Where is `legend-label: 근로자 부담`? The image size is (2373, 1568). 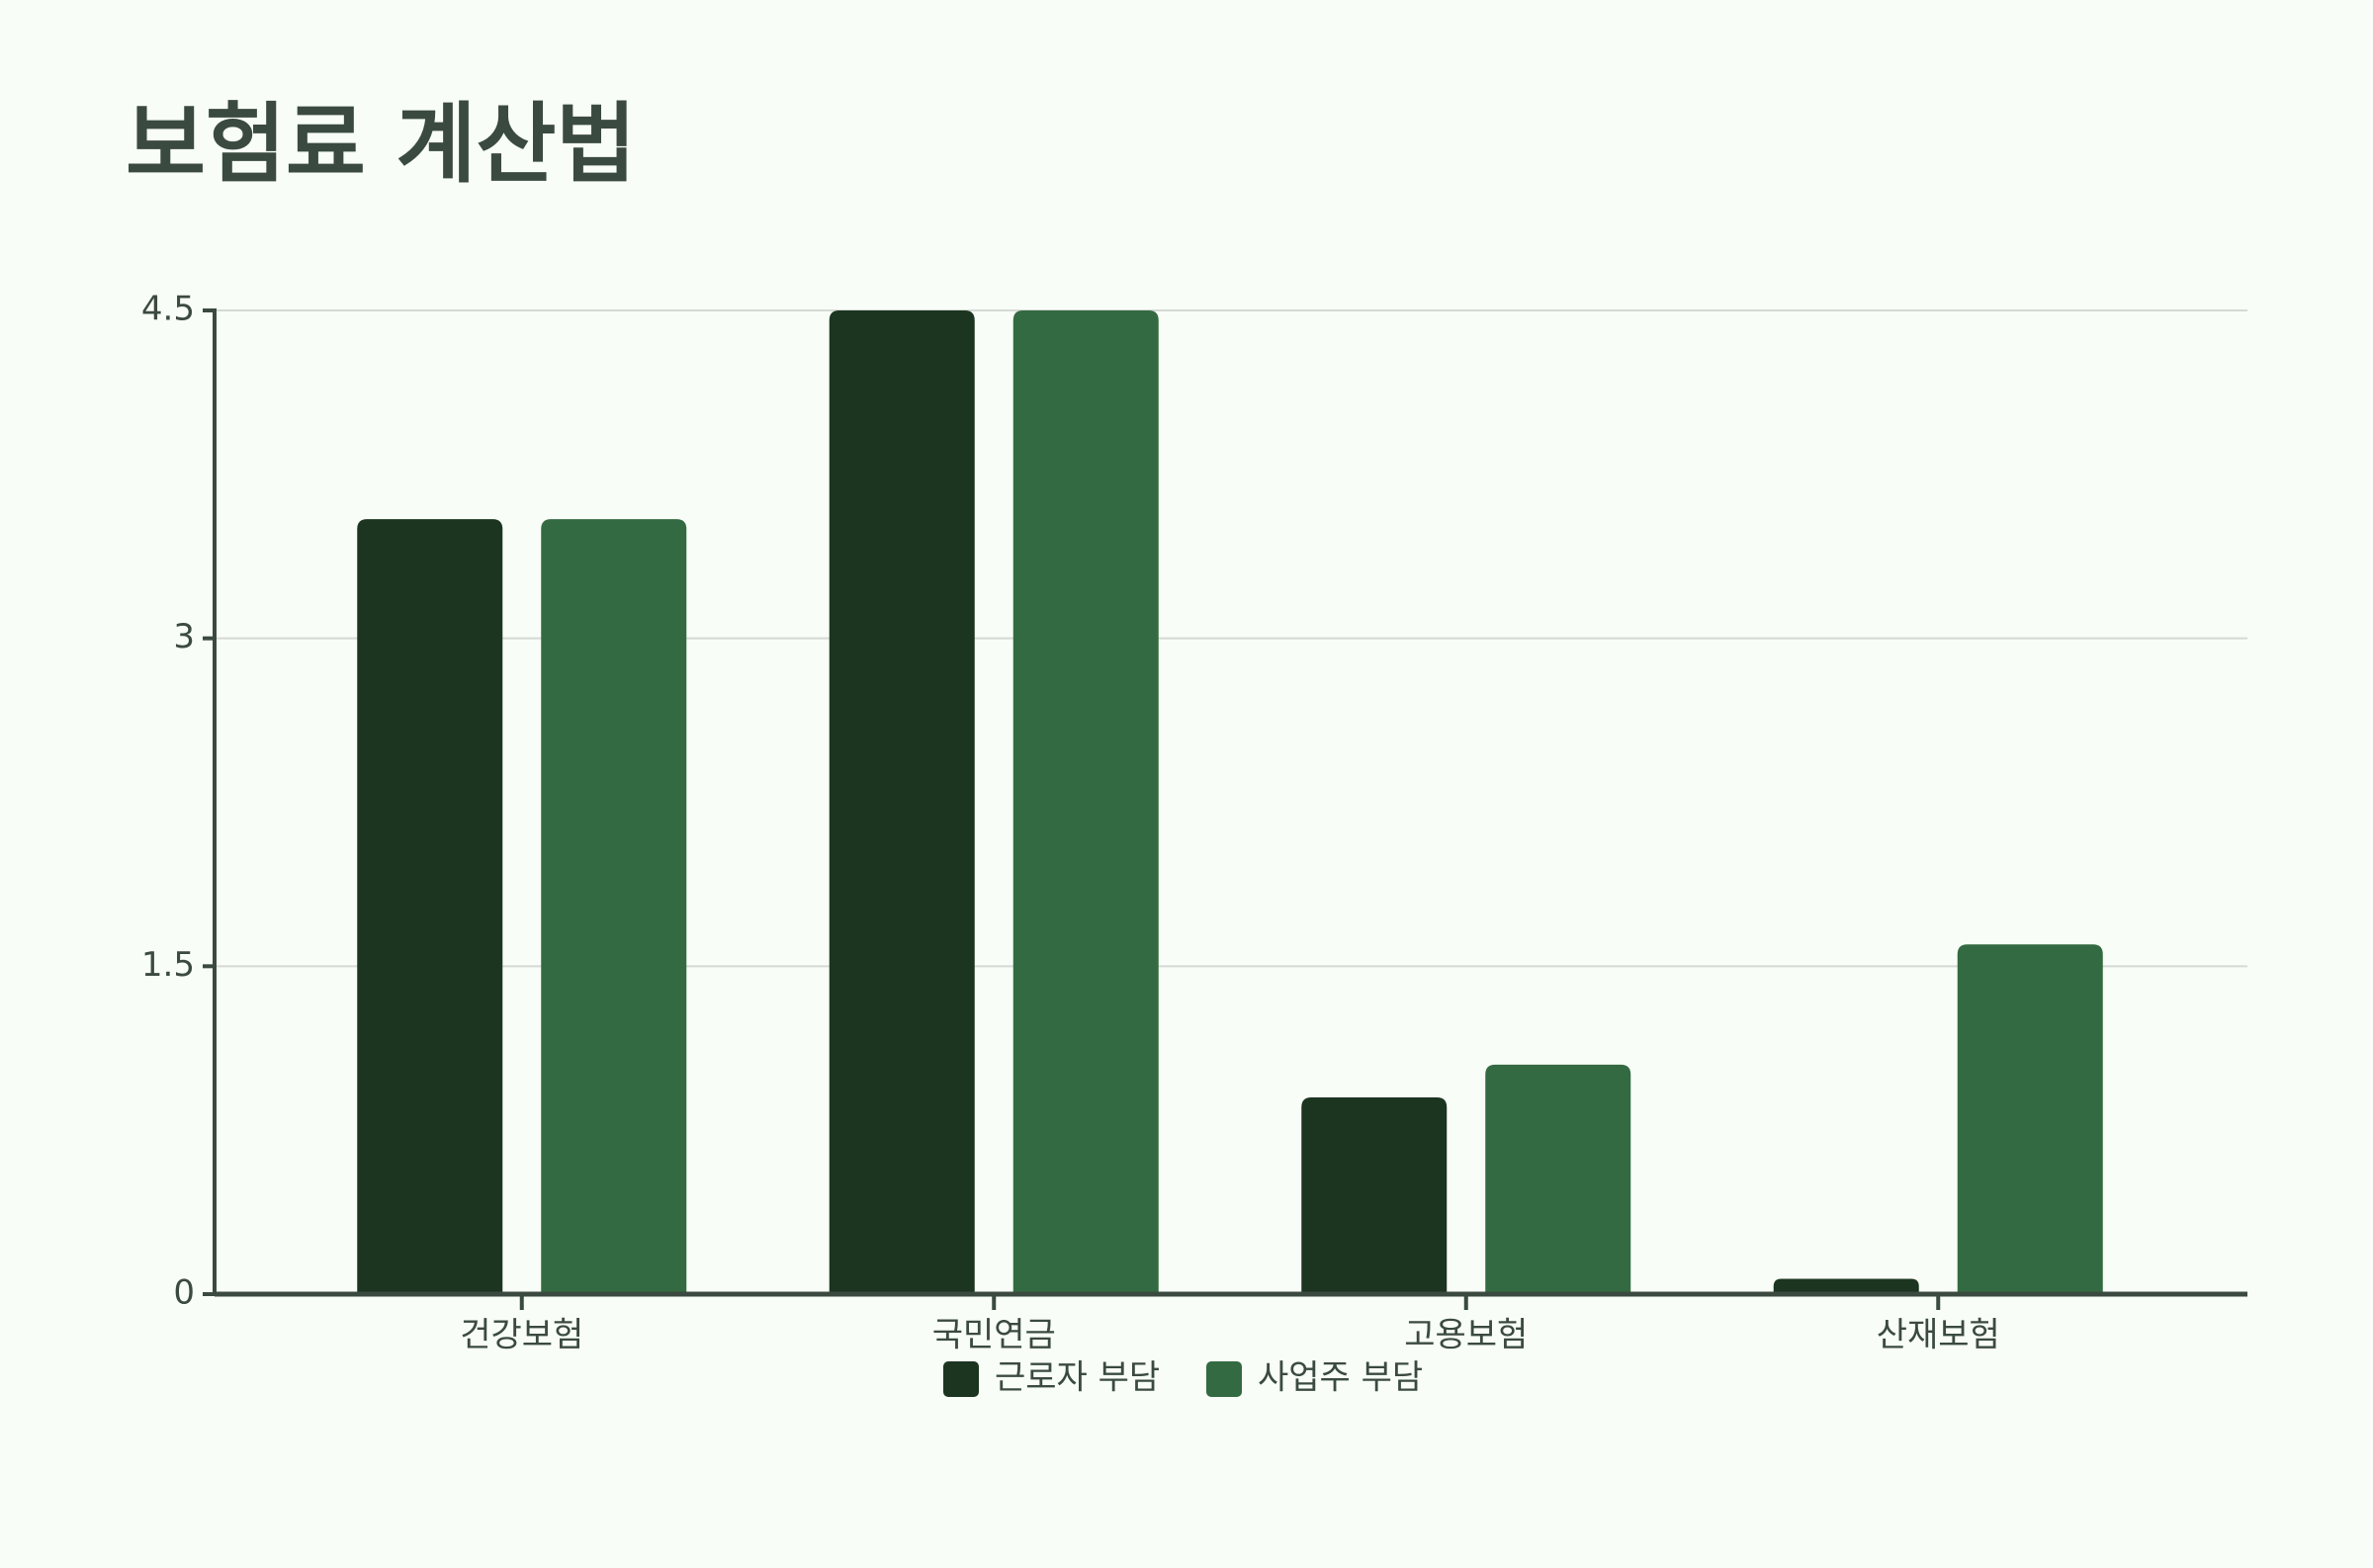 legend-label: 근로자 부담 is located at coordinates (1077, 1378).